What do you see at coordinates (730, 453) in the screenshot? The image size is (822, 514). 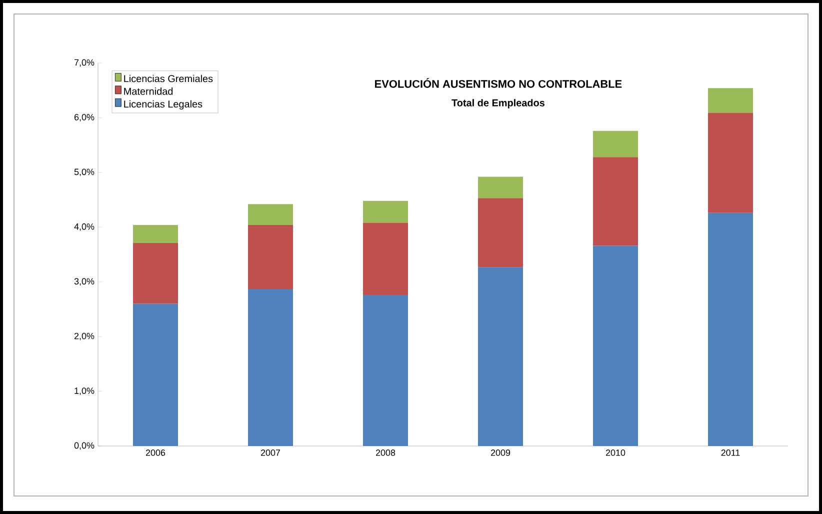 I see `x-tick-label: 2011` at bounding box center [730, 453].